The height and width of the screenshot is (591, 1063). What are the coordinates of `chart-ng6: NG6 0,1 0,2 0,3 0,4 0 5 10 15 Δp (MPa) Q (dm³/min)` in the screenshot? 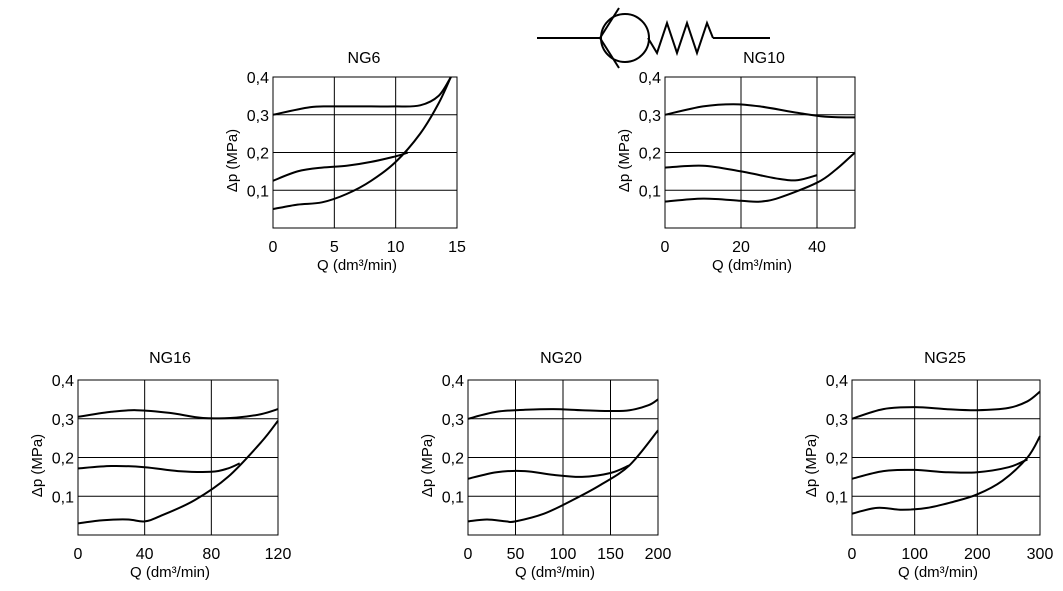 It's located at (345, 162).